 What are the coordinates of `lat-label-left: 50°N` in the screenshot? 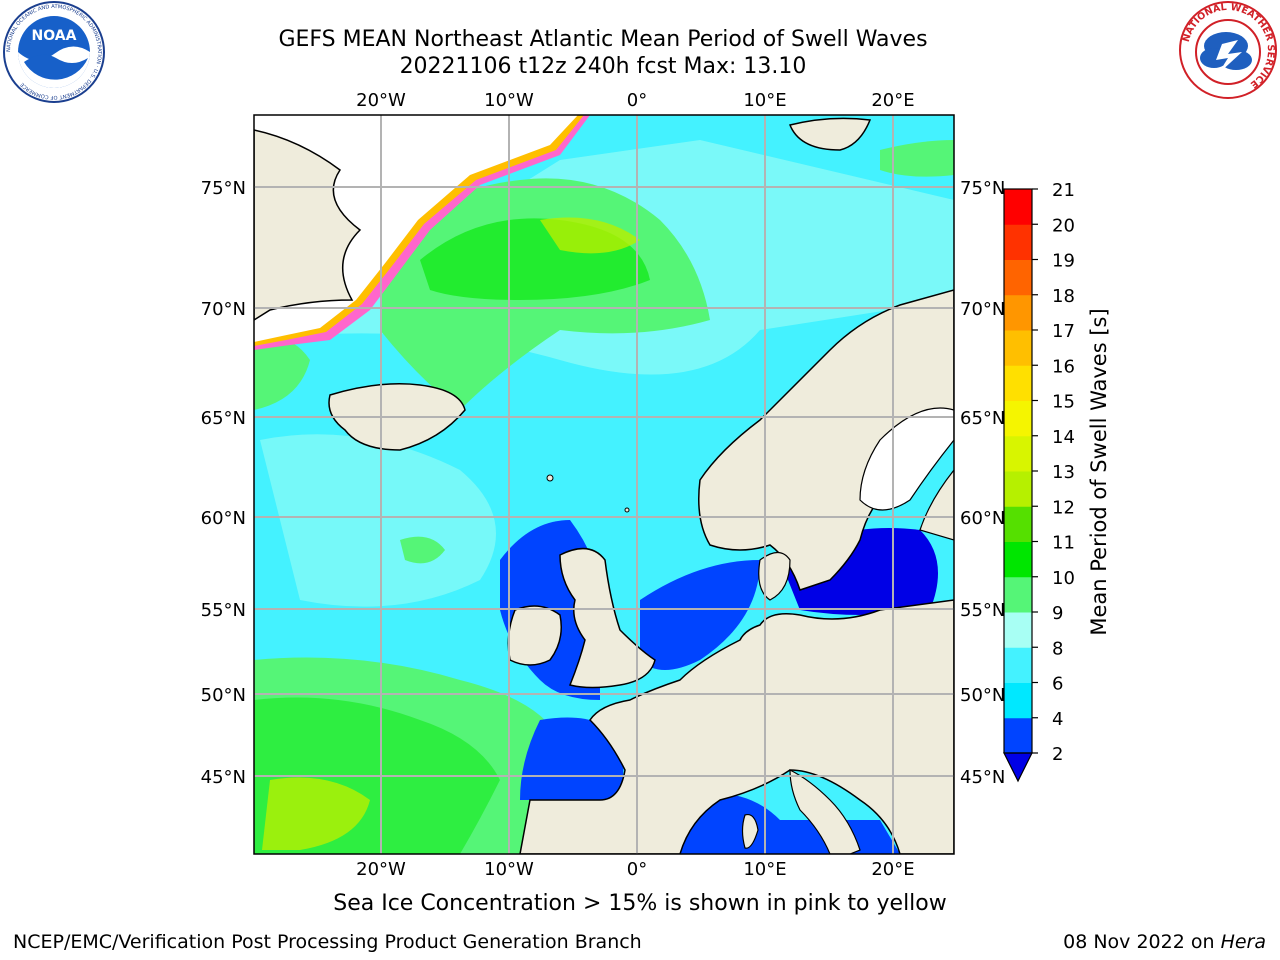 It's located at (223, 695).